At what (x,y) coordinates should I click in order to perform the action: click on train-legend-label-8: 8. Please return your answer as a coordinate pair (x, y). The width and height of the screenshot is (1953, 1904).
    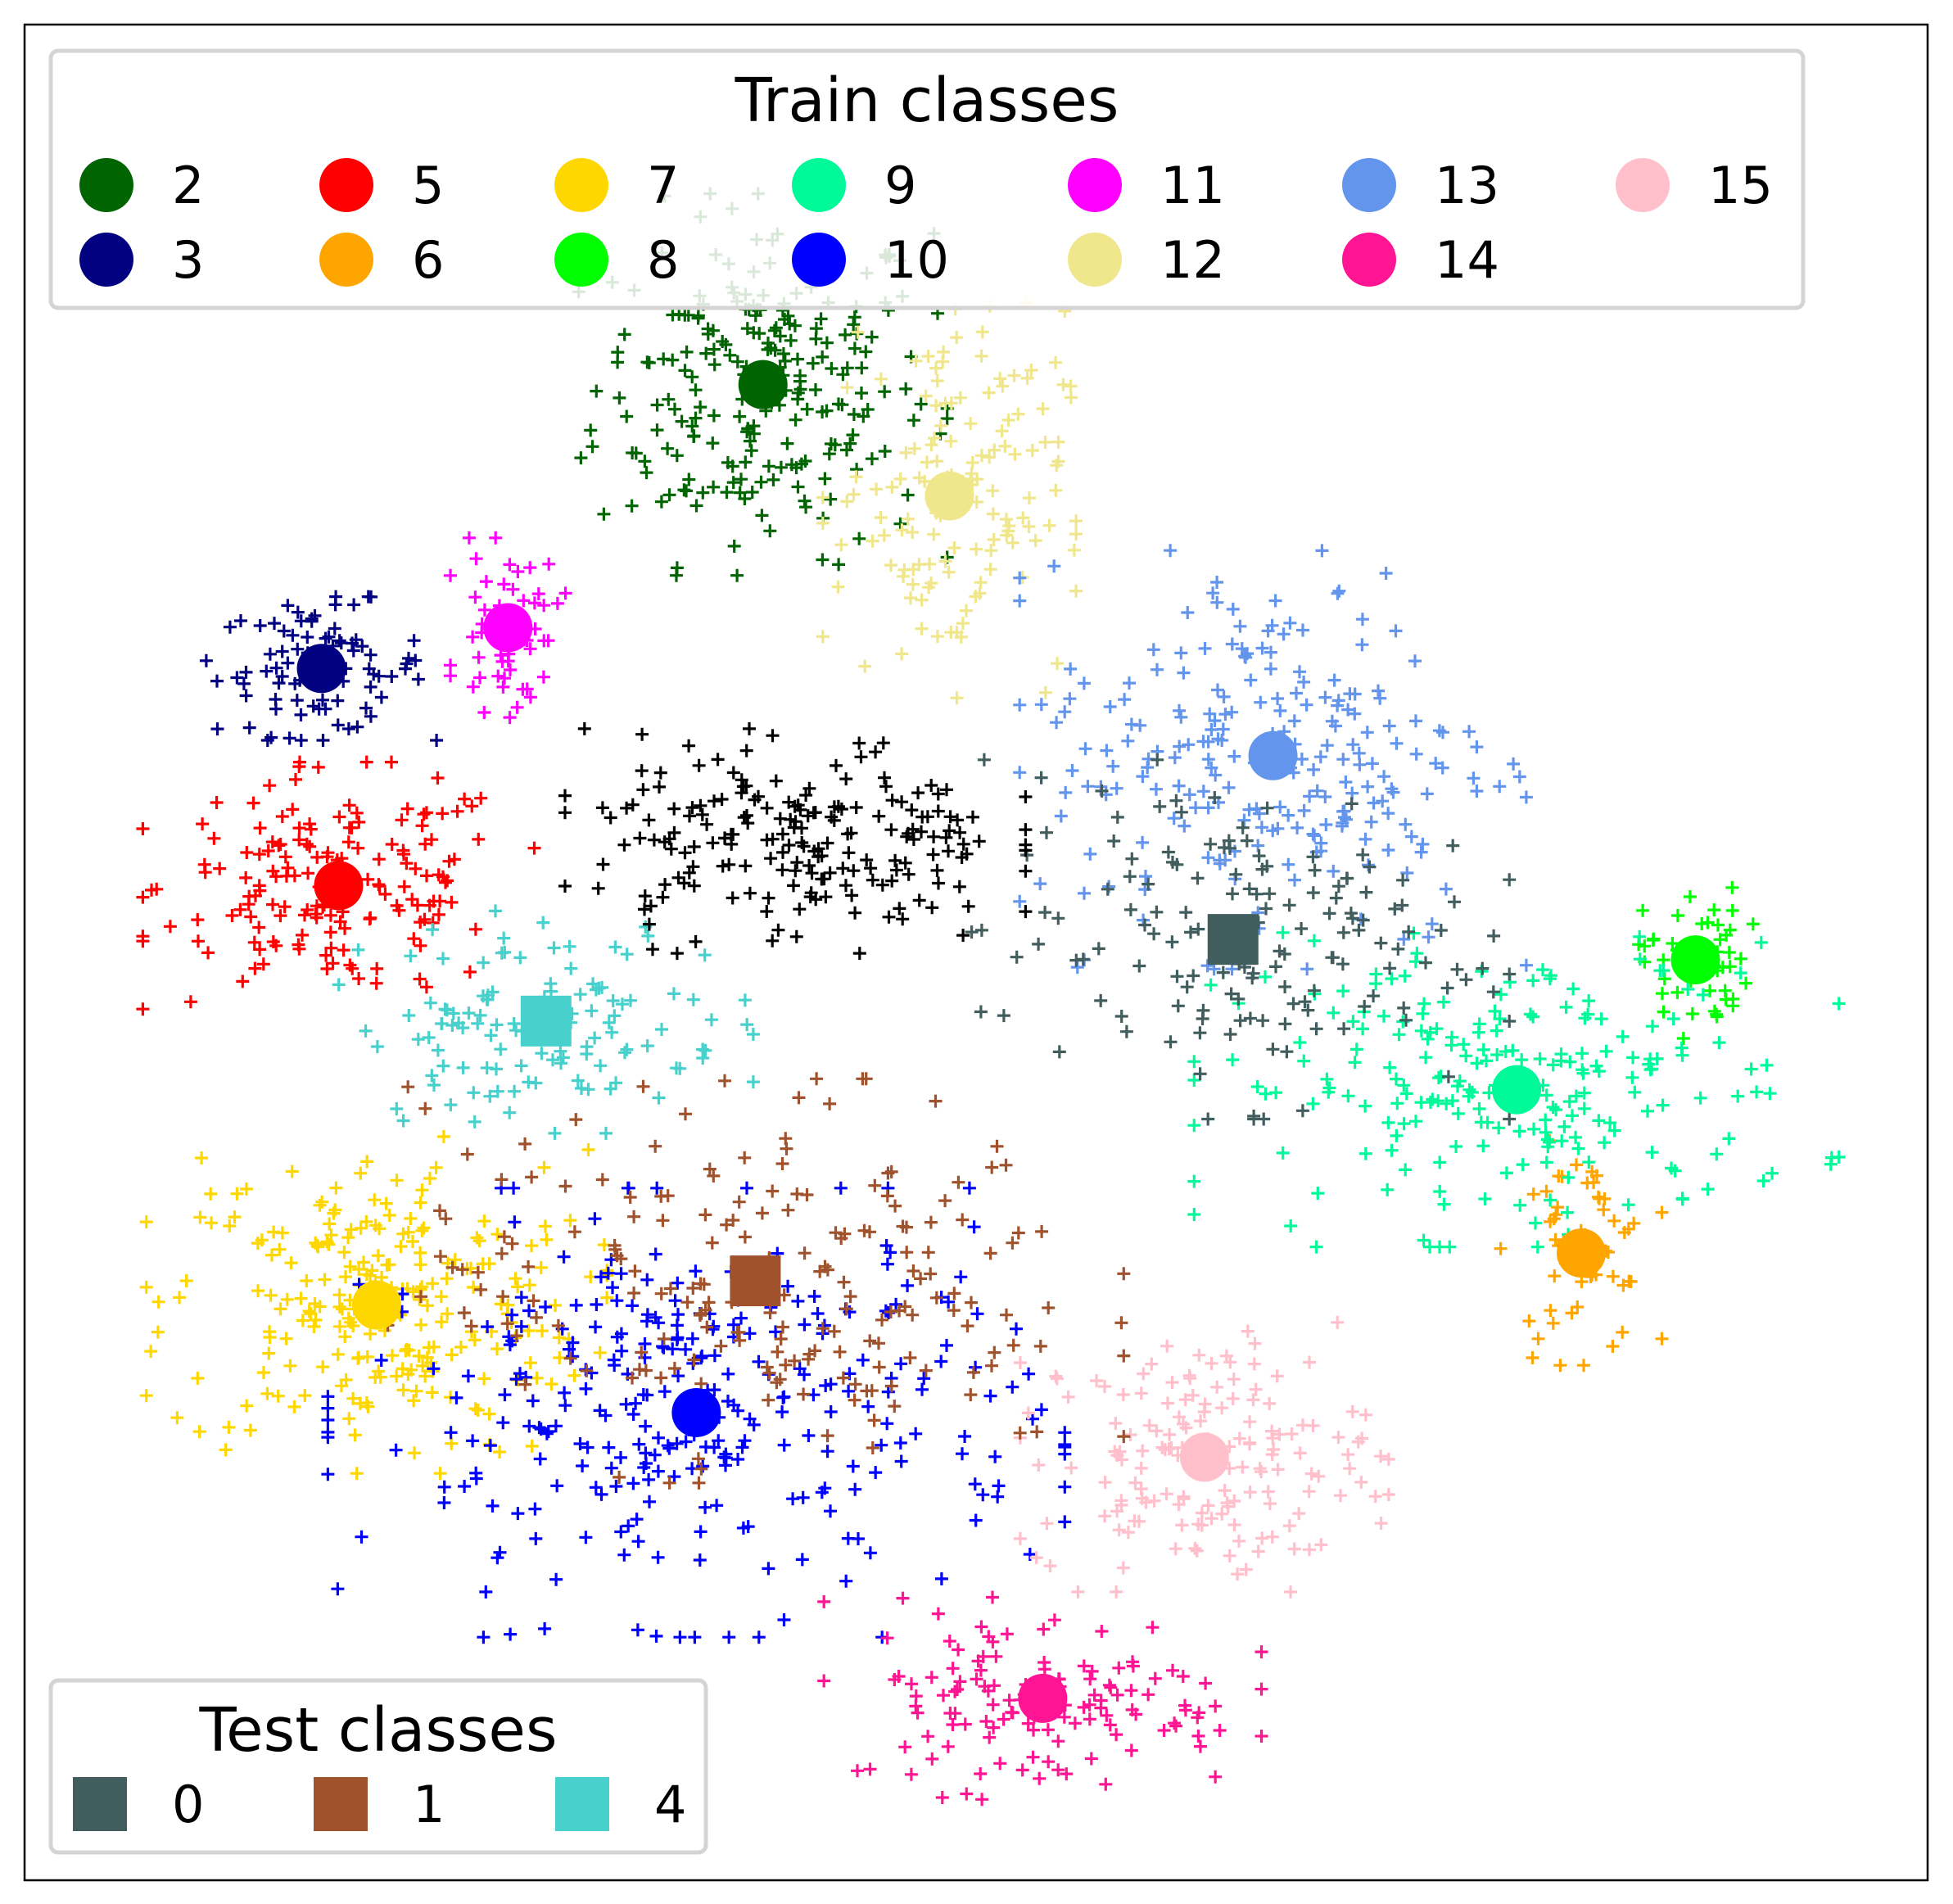
    Looking at the image, I should click on (663, 260).